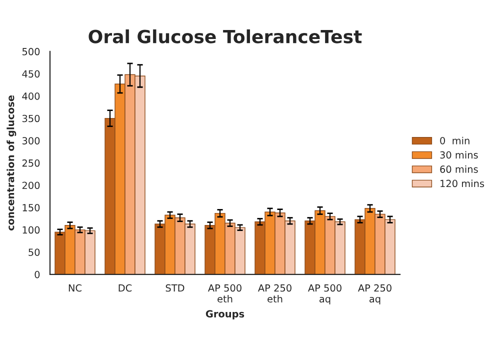 The width and height of the screenshot is (500, 343). I want to click on x-tick-label: STD, so click(175, 288).